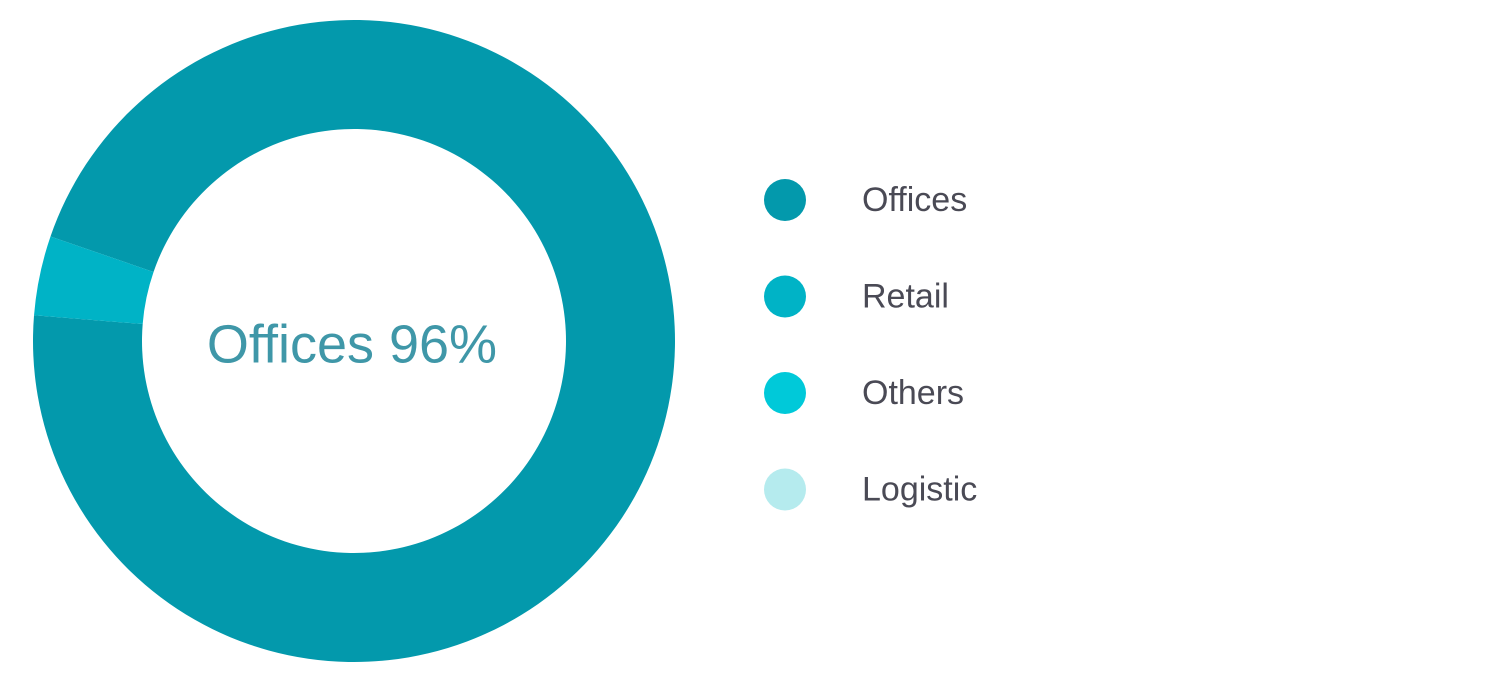 The image size is (1486, 686). I want to click on legend-label: Retail, so click(905, 296).